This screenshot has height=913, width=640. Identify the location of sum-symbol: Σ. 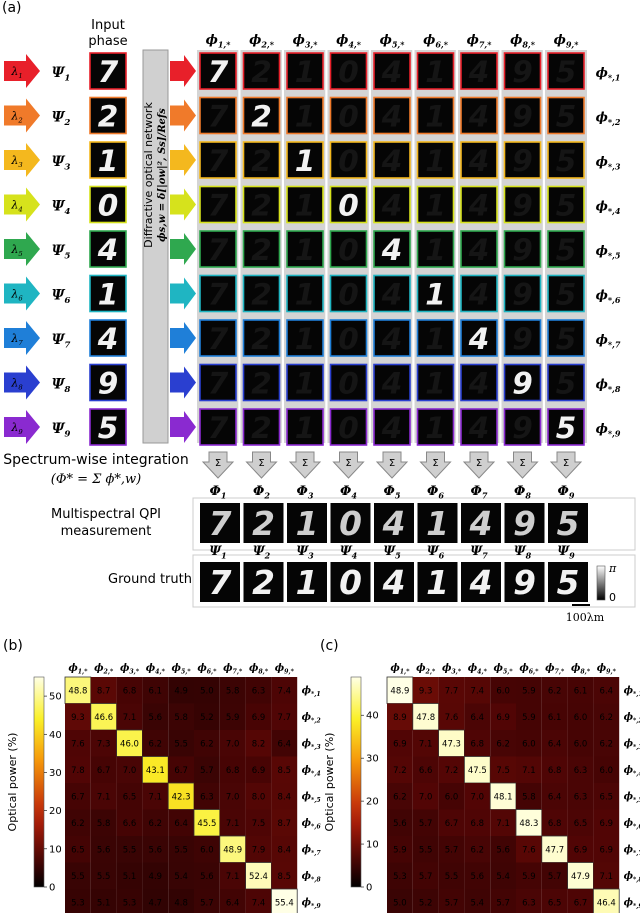
(392, 463).